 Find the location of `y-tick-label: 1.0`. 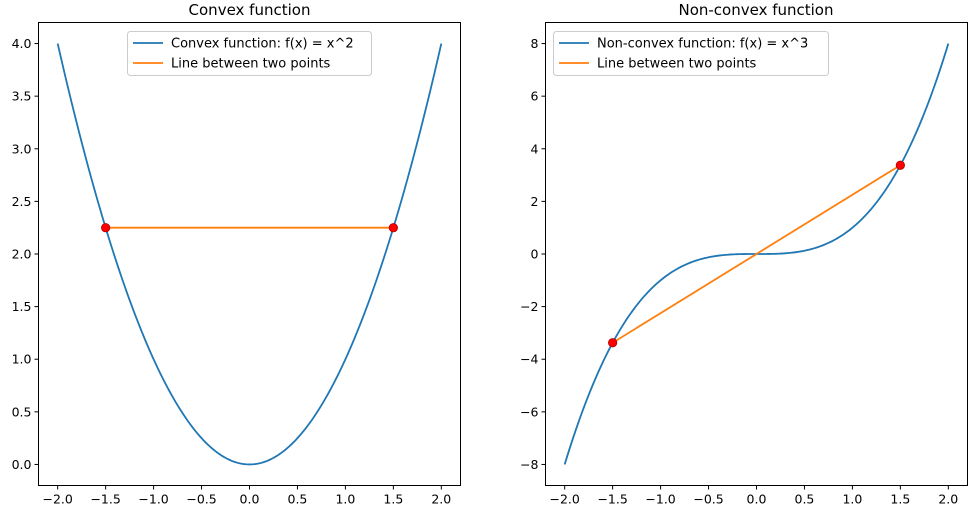

y-tick-label: 1.0 is located at coordinates (22, 359).